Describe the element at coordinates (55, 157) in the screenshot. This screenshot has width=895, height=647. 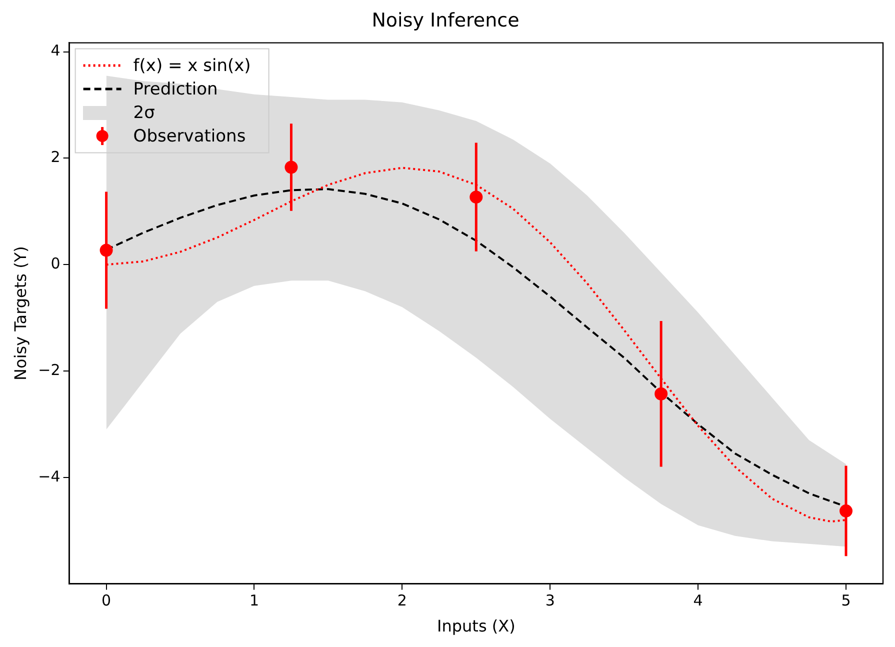
I see `y-tick-label: 2` at that location.